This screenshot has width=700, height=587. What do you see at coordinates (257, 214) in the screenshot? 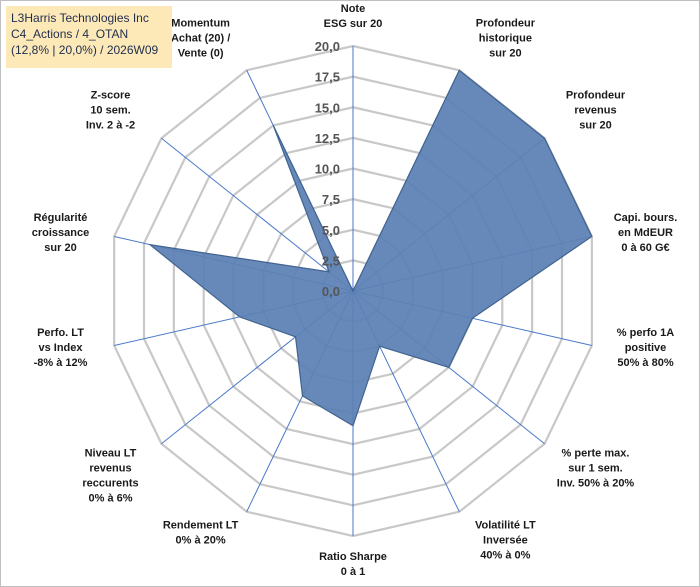
I see `axis-spoke` at bounding box center [257, 214].